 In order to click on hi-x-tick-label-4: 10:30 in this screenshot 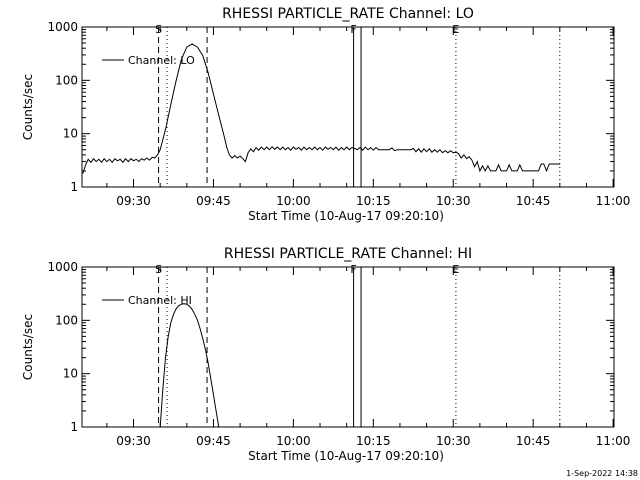, I will do `click(453, 441)`.